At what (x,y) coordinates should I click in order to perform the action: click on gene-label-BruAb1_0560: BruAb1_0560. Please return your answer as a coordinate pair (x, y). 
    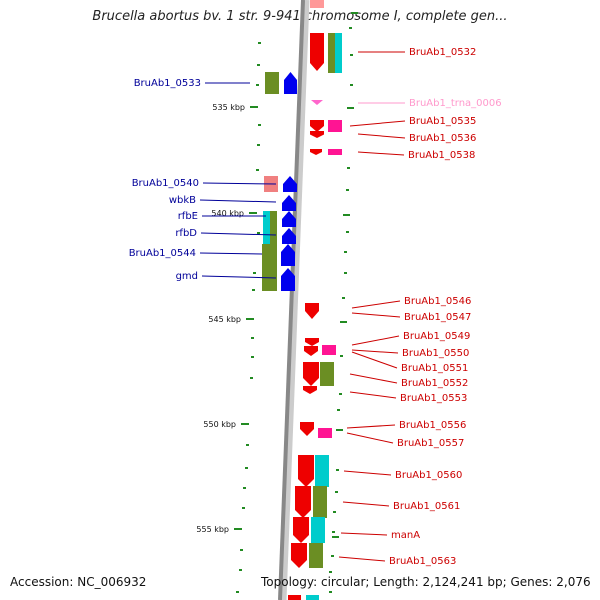
    Looking at the image, I should click on (428, 475).